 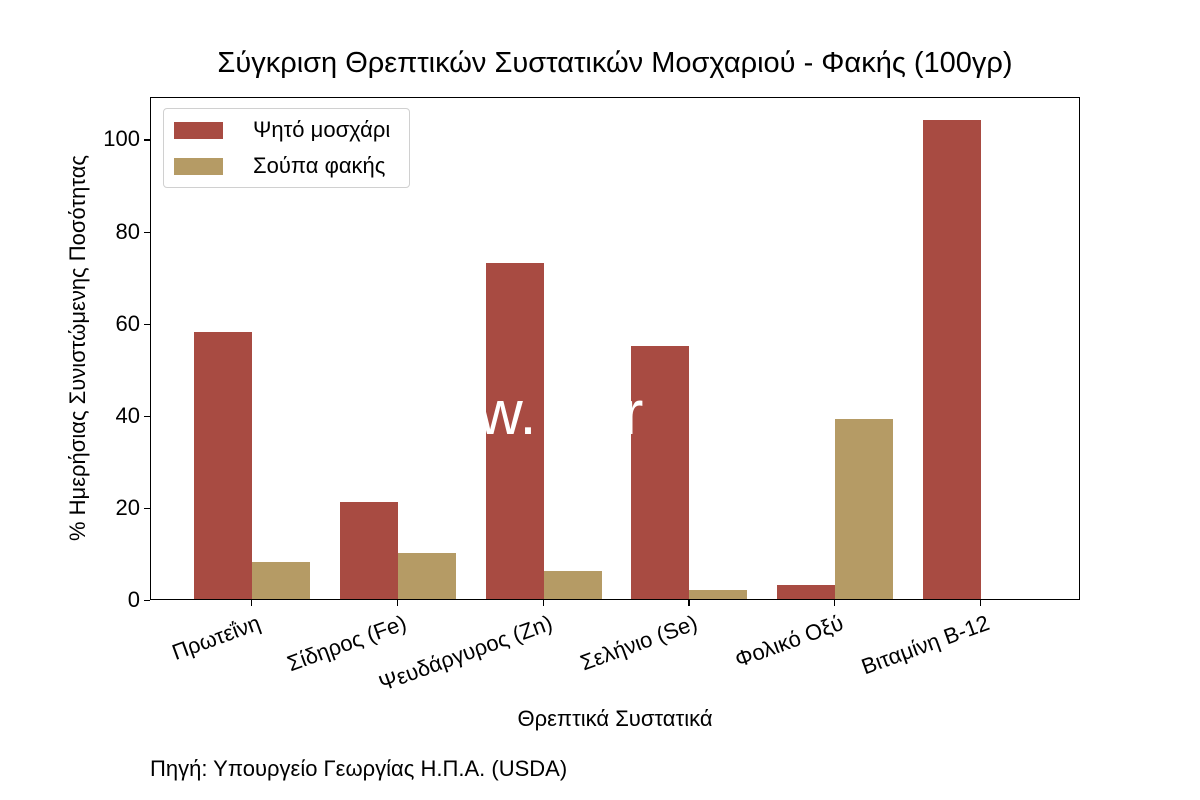 I want to click on y-tick-label: 60, so click(x=127, y=323).